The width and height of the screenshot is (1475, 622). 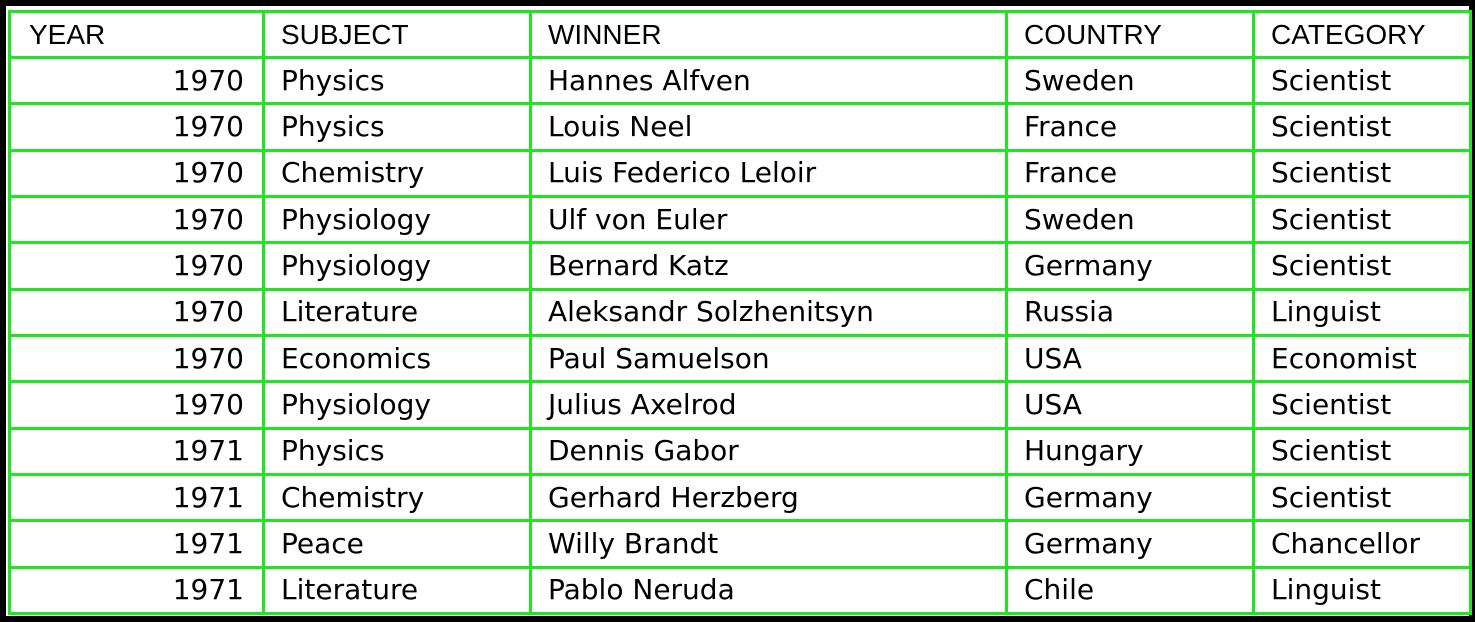 What do you see at coordinates (768, 266) in the screenshot?
I see `cell-winner: Bernard Katz` at bounding box center [768, 266].